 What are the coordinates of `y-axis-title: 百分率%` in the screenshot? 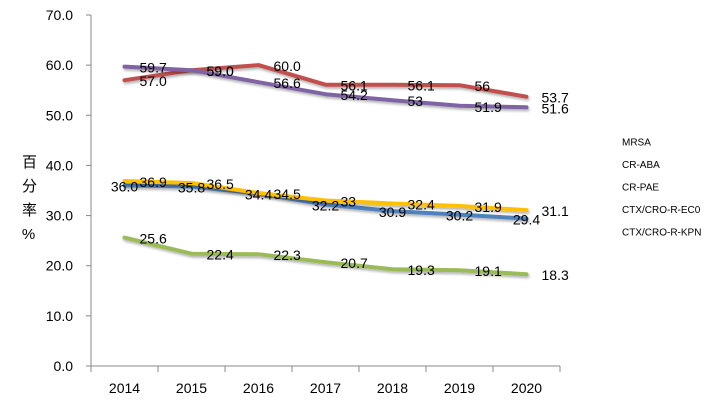 It's located at (28, 203).